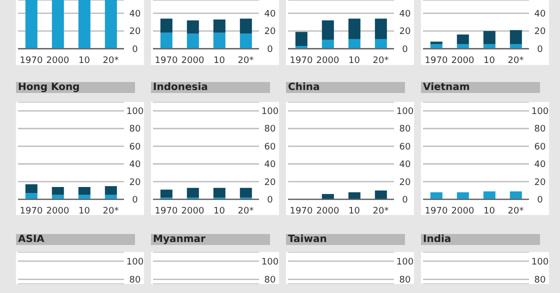  Describe the element at coordinates (210, 87) in the screenshot. I see `chart-title: Indonesia` at that location.